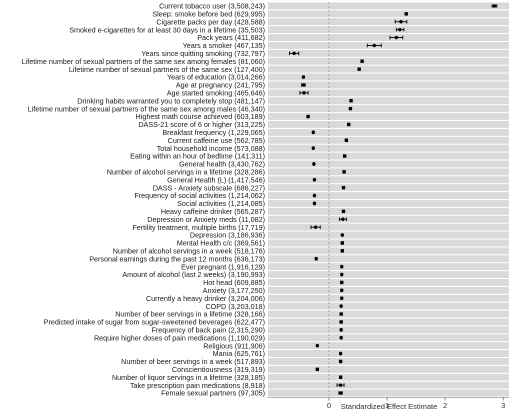 This screenshot has width=512, height=419. Describe the element at coordinates (220, 85) in the screenshot. I see `row-label: Age at pregnancy (241,795)` at that location.